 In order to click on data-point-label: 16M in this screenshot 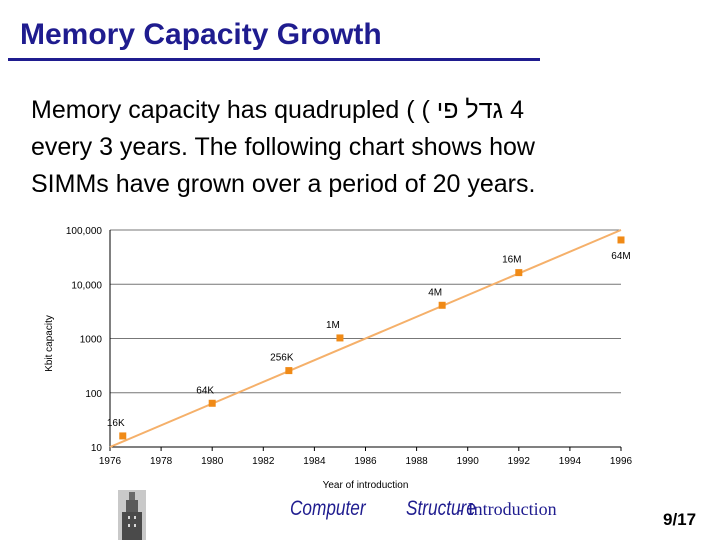, I will do `click(511, 260)`.